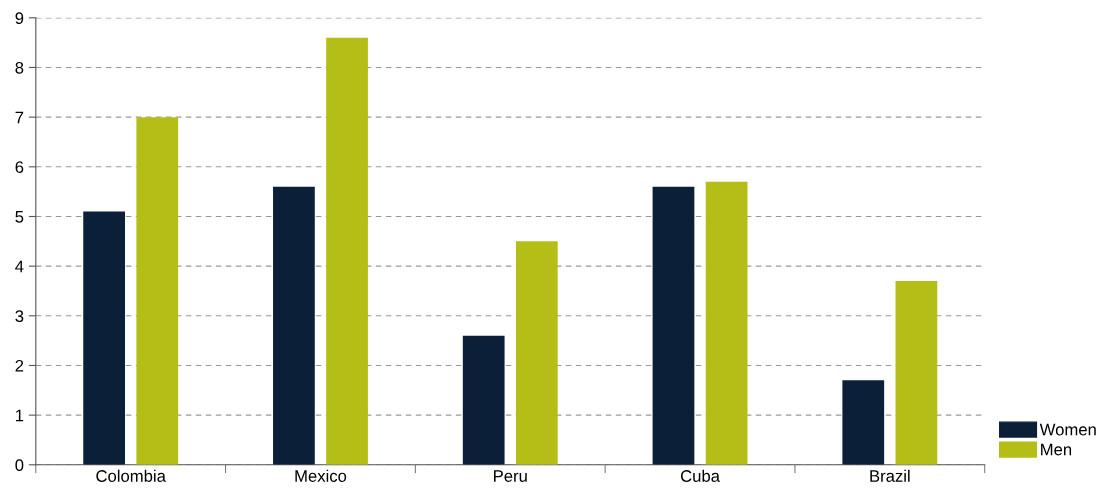 The image size is (1119, 495). I want to click on x-tick-label: Brazil, so click(890, 475).